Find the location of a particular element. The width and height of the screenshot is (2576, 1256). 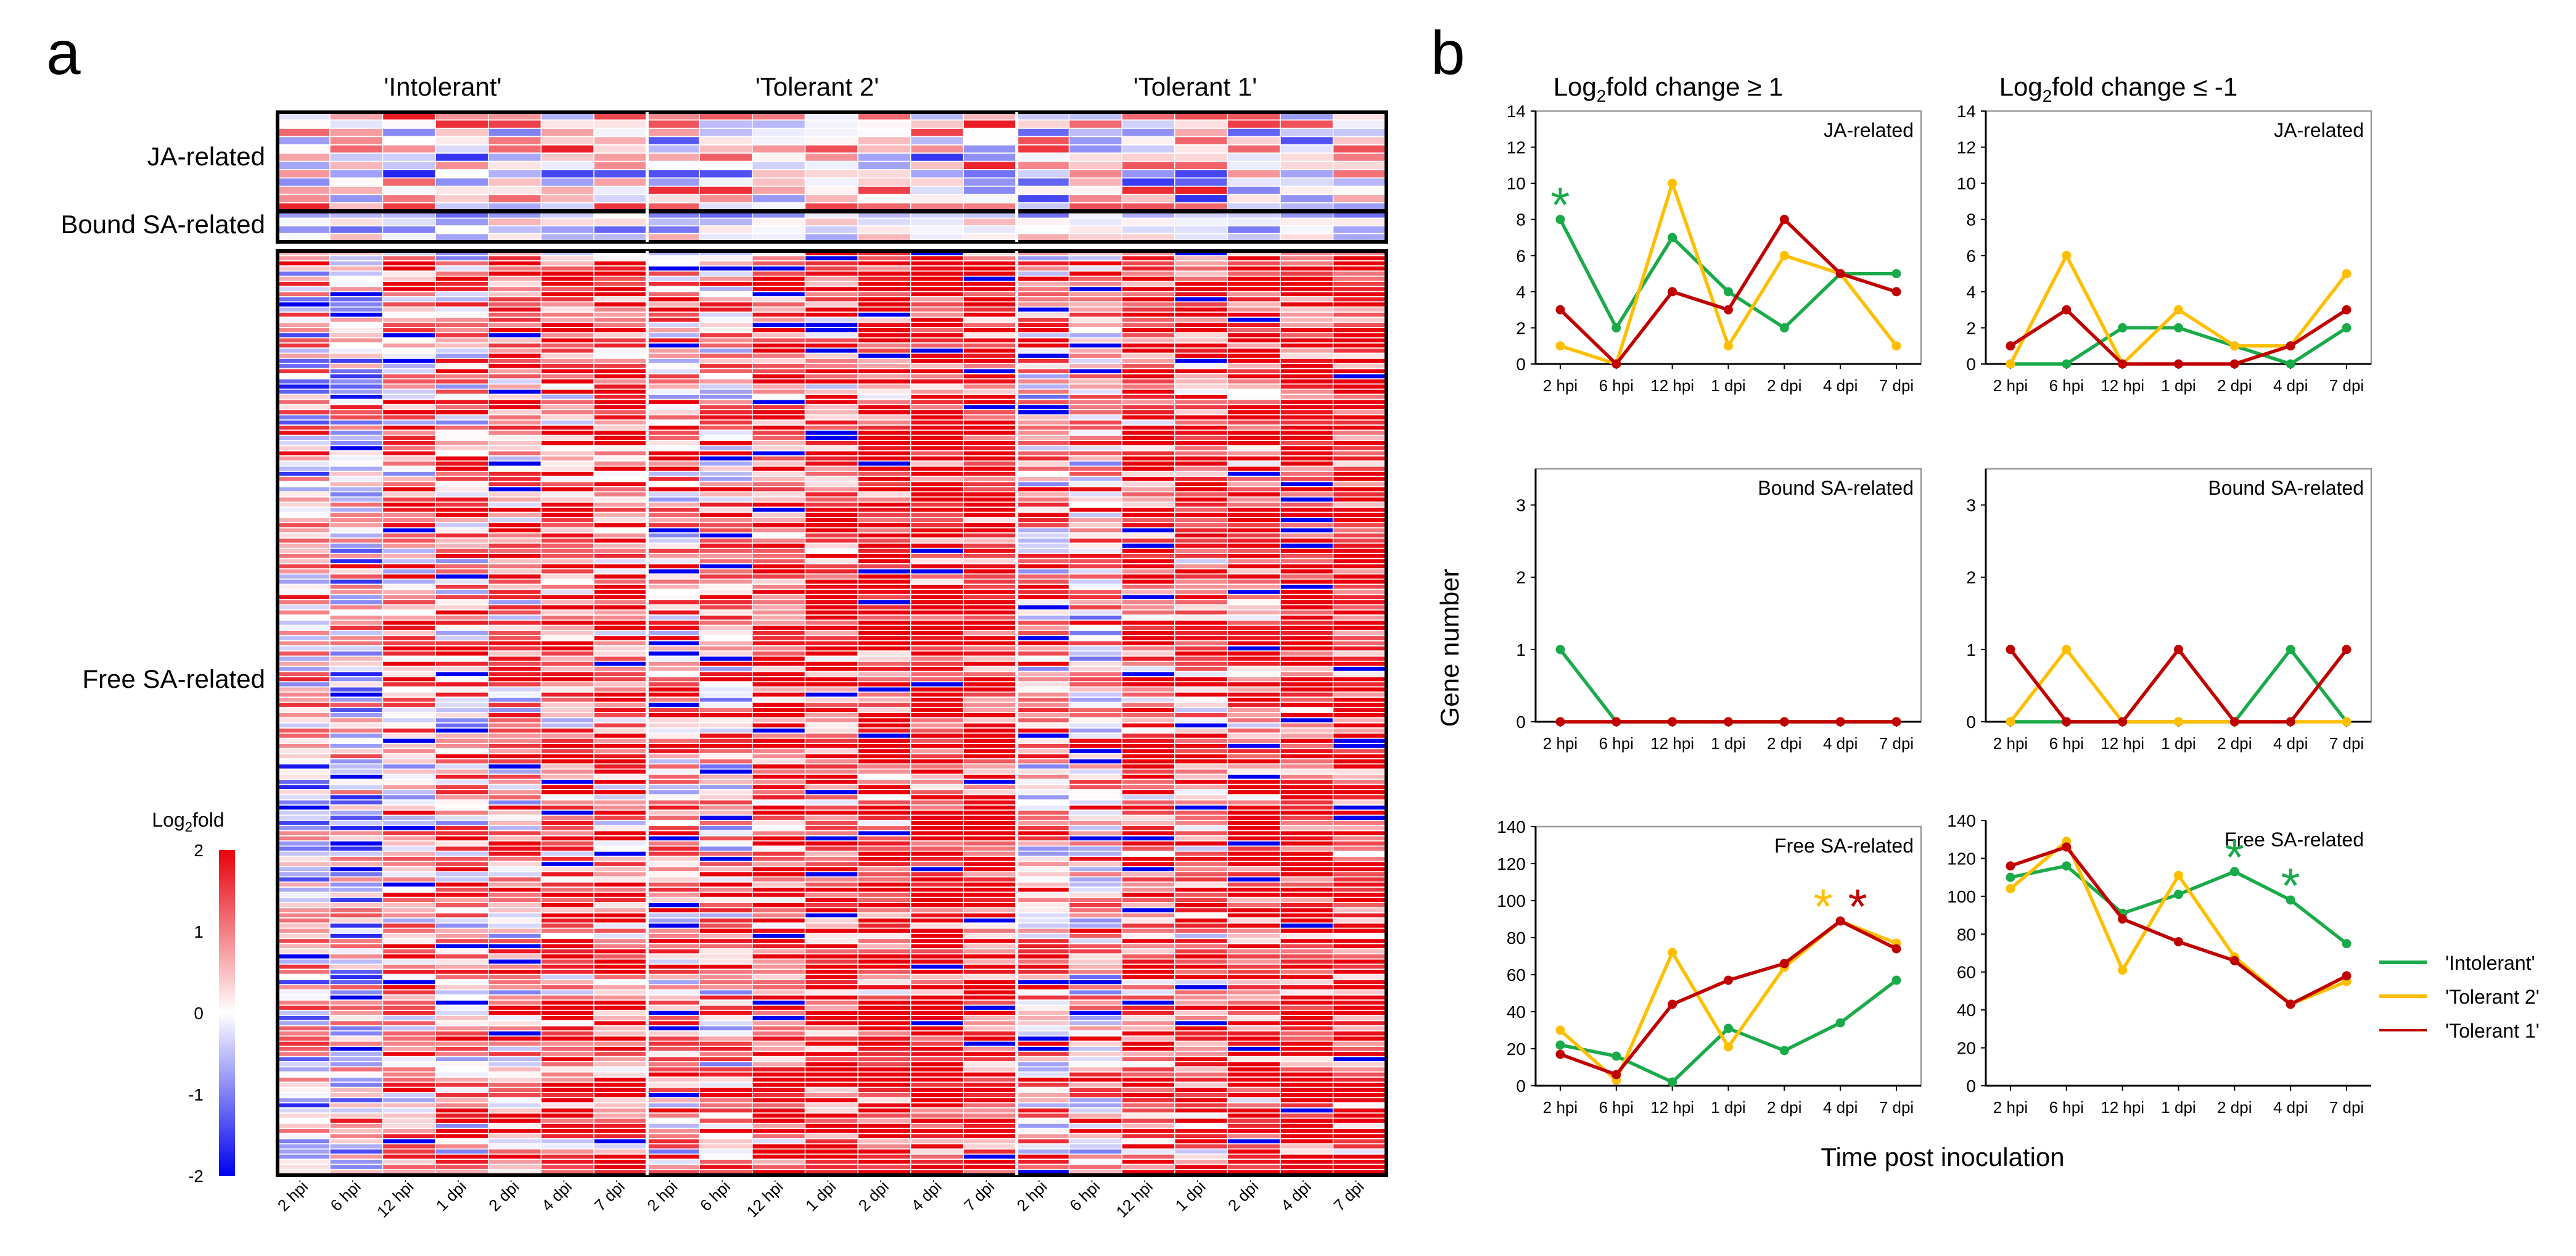

significance-asterisk: * is located at coordinates (1857, 906).